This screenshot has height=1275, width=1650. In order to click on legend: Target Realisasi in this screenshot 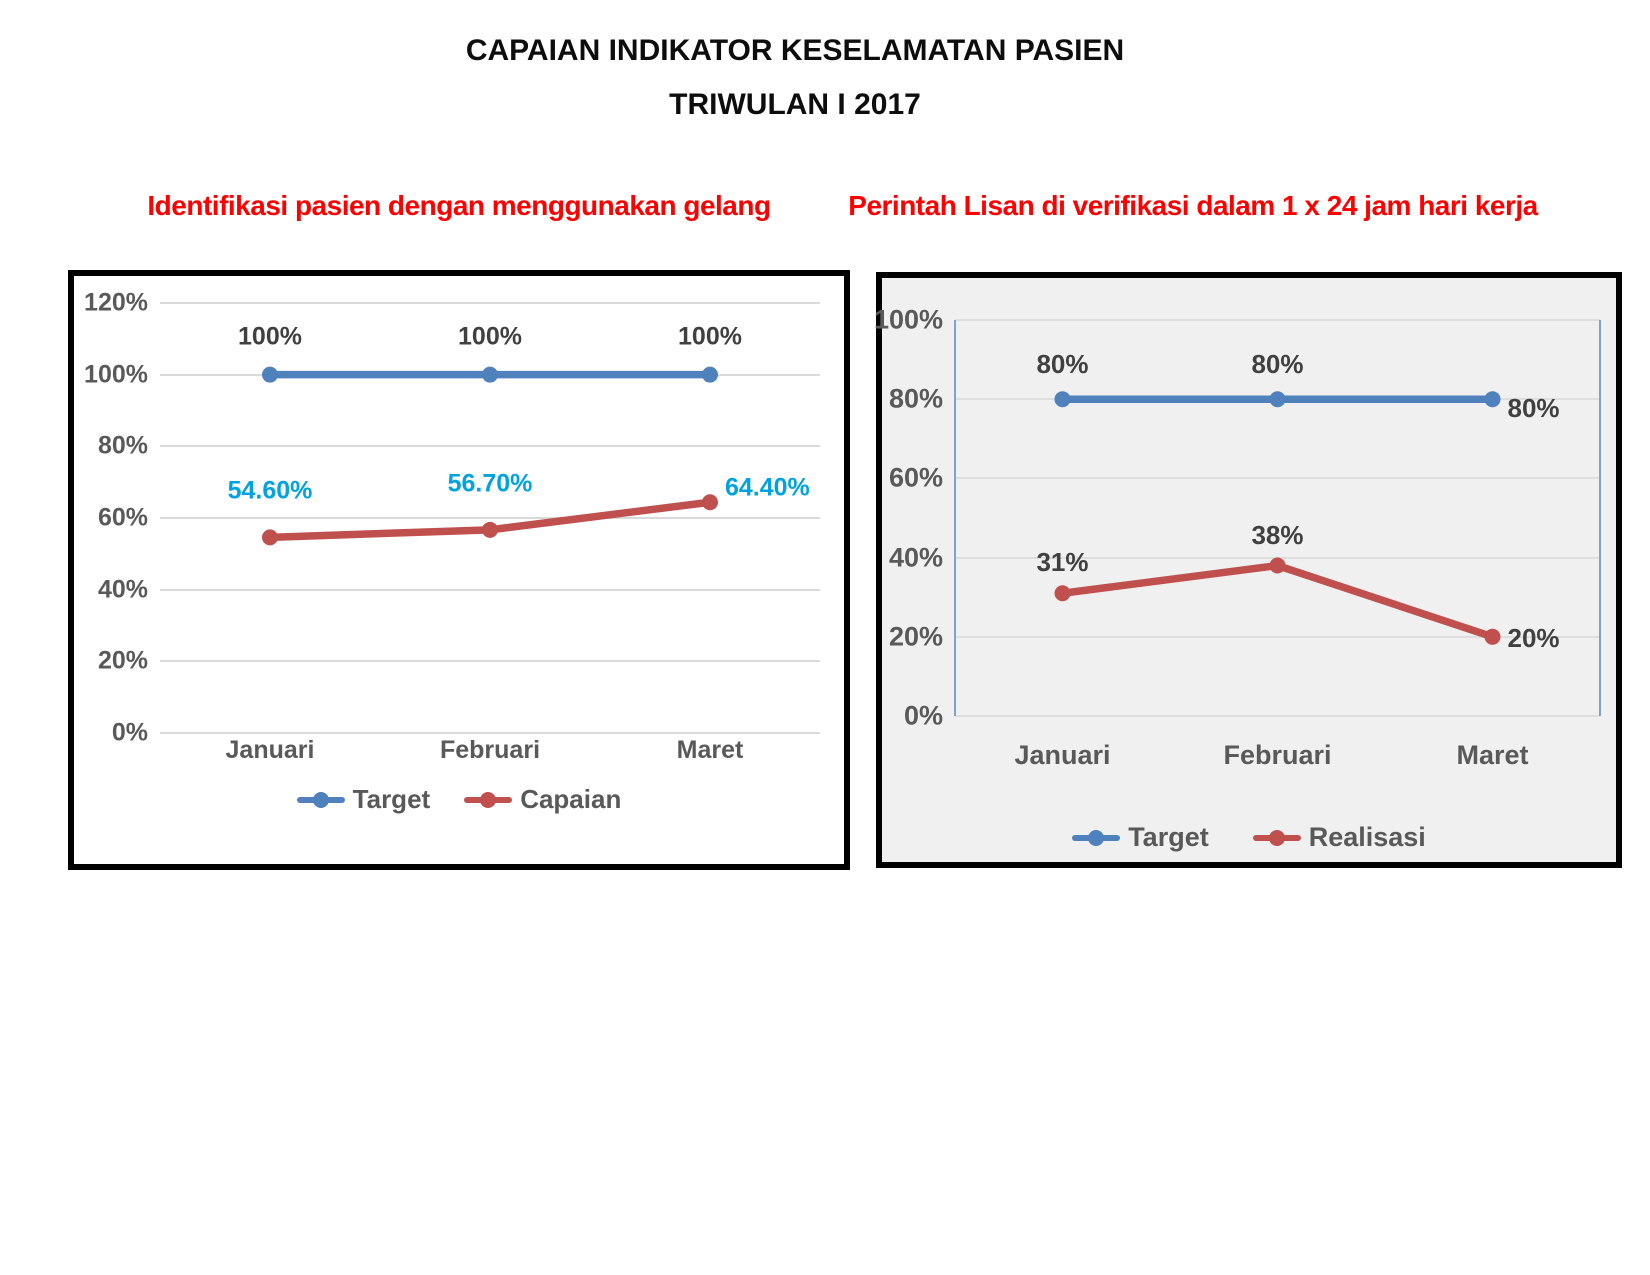, I will do `click(1249, 837)`.